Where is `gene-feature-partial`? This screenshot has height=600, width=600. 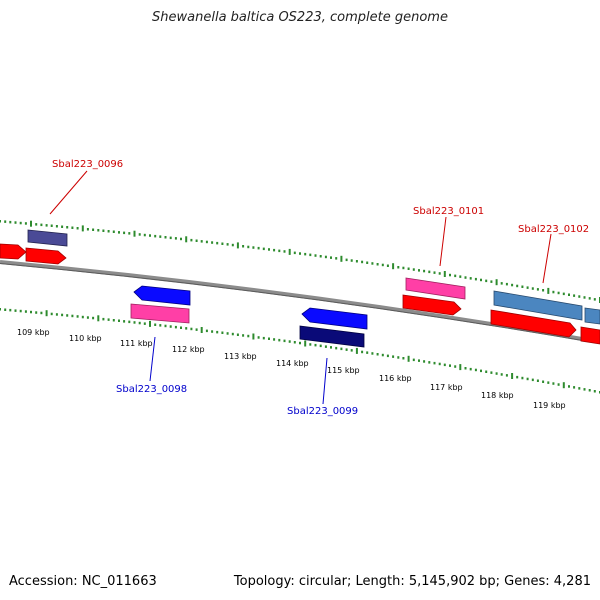 gene-feature-partial is located at coordinates (592, 316).